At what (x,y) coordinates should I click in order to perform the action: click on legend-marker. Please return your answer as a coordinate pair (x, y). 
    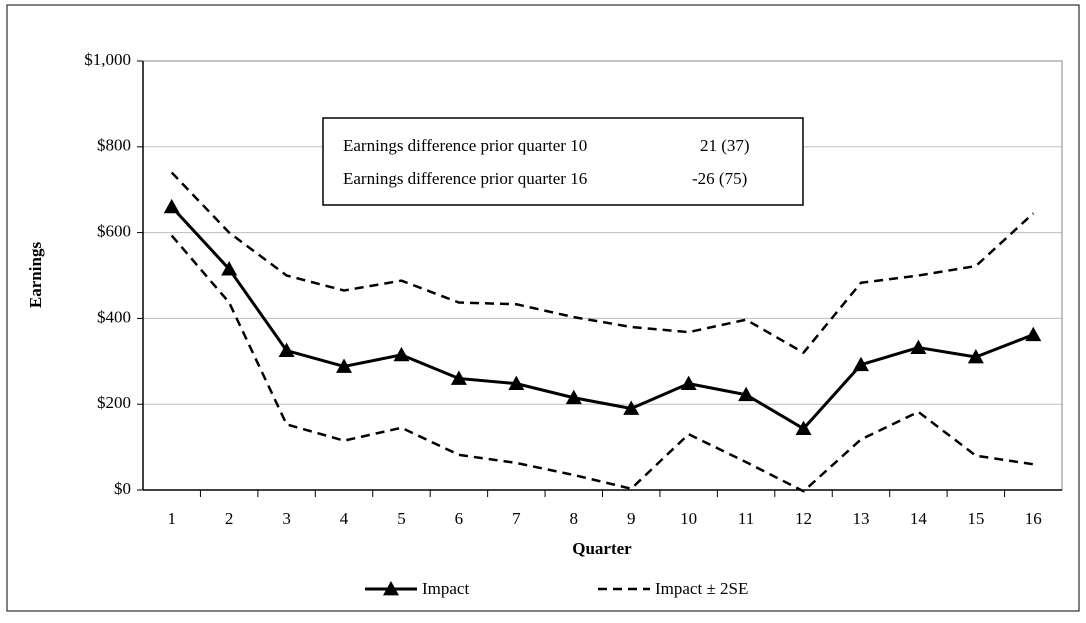
    Looking at the image, I should click on (391, 588).